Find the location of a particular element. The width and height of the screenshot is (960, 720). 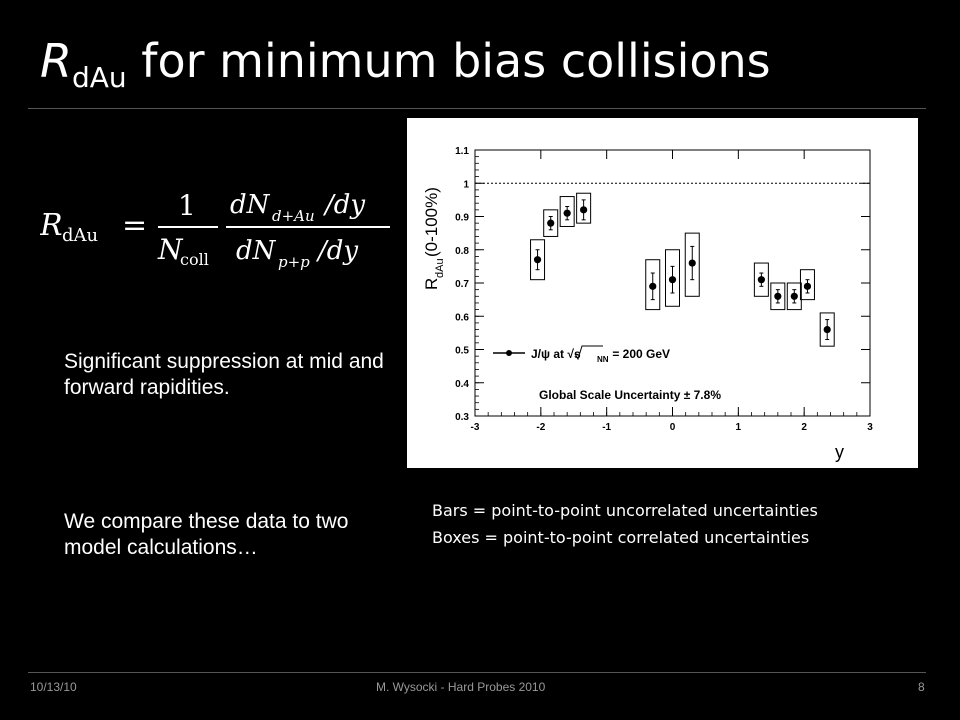

x-tick-label: -1 is located at coordinates (606, 427).